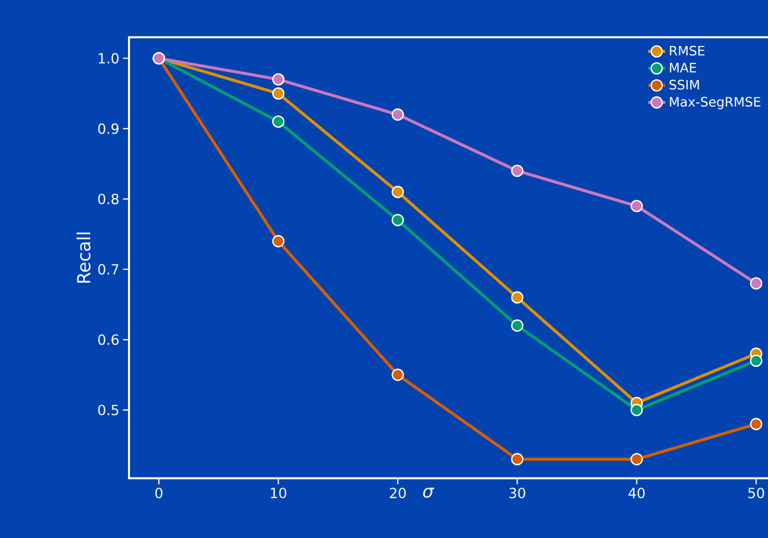 This screenshot has width=768, height=538. I want to click on y-tick-label: 1.0, so click(108, 58).